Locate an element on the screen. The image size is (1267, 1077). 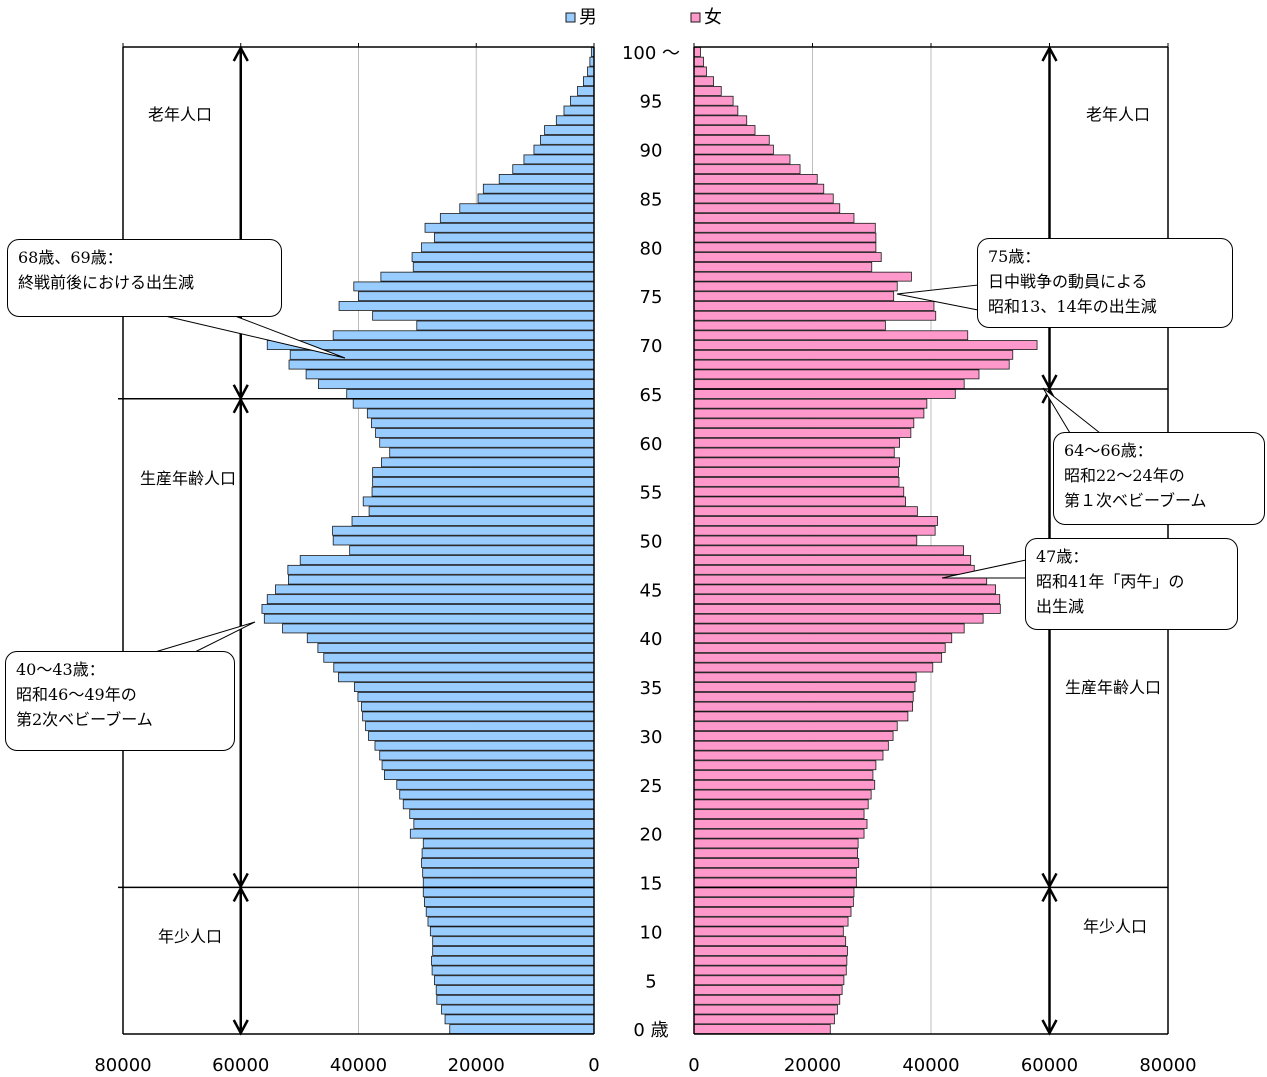
annotation-64-66: 64～66歳： 昭和22～24年の 第１次ベビーブーム is located at coordinates (1159, 478).